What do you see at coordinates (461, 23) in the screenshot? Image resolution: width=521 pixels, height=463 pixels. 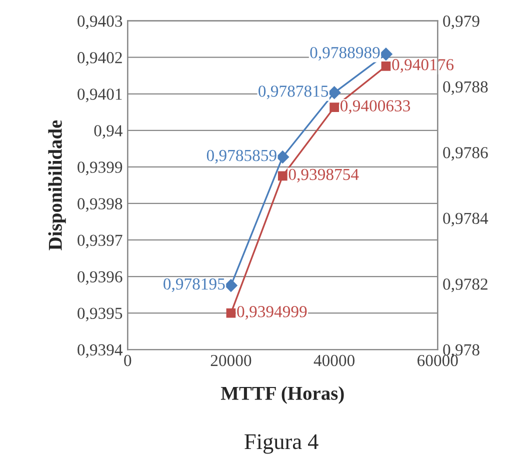 I see `y2-tick-label: 0,979` at bounding box center [461, 23].